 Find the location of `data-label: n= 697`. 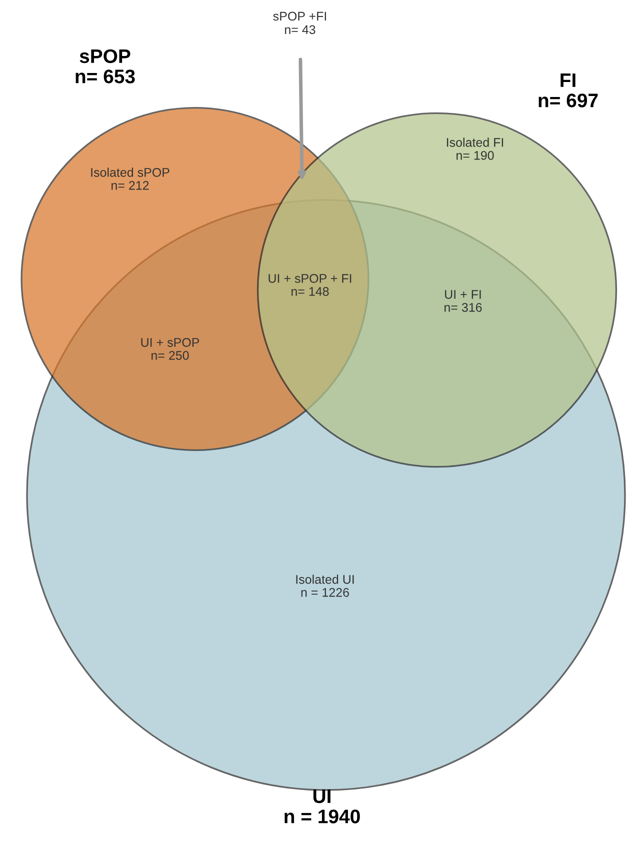

data-label: n= 697 is located at coordinates (568, 101).